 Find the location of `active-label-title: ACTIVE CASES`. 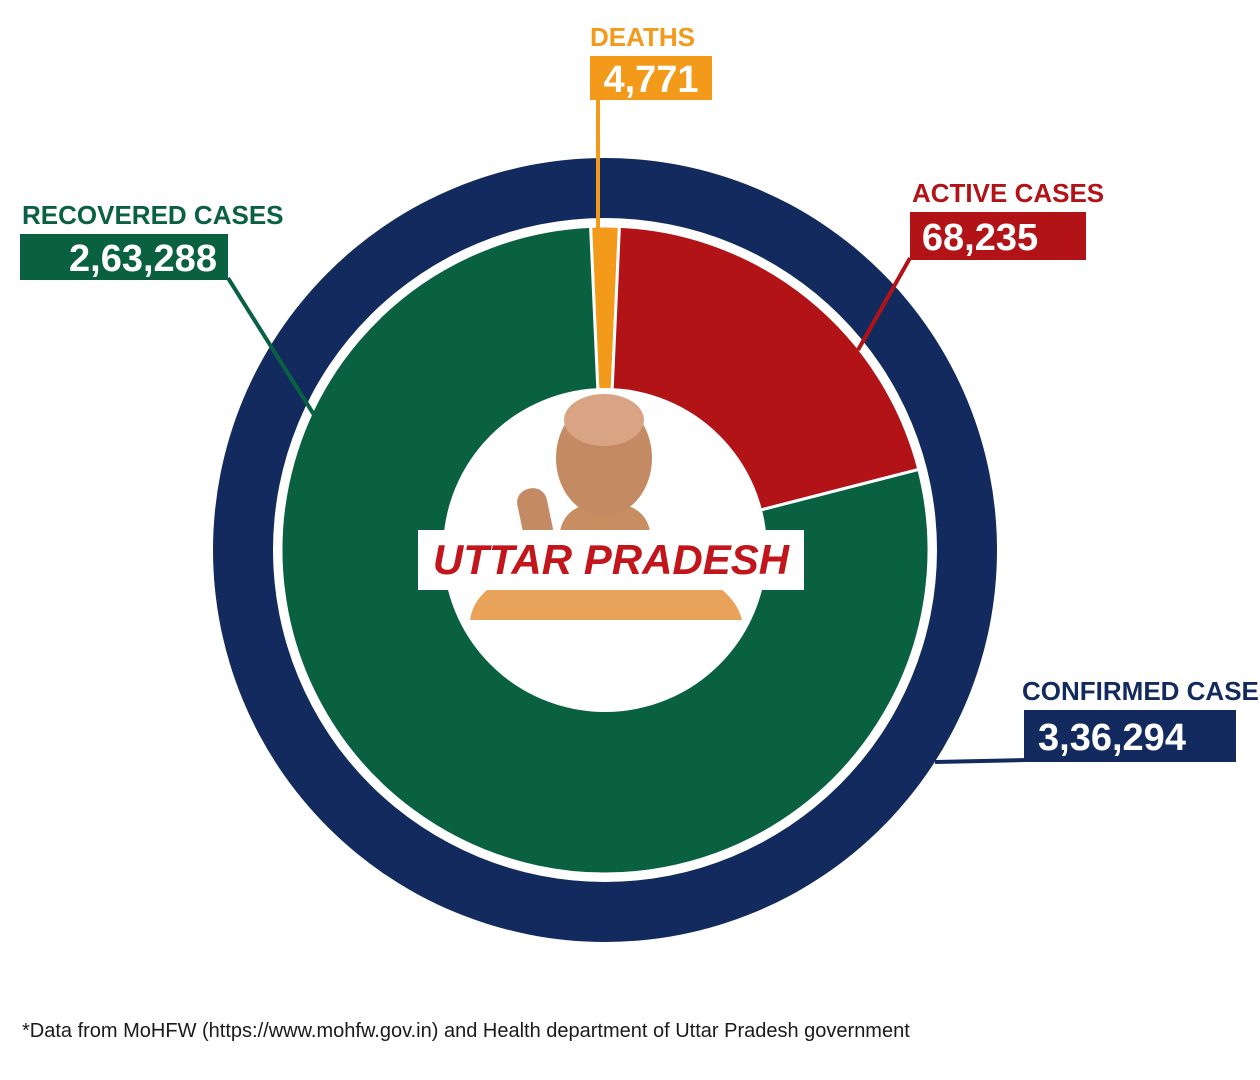

active-label-title: ACTIVE CASES is located at coordinates (1008, 193).